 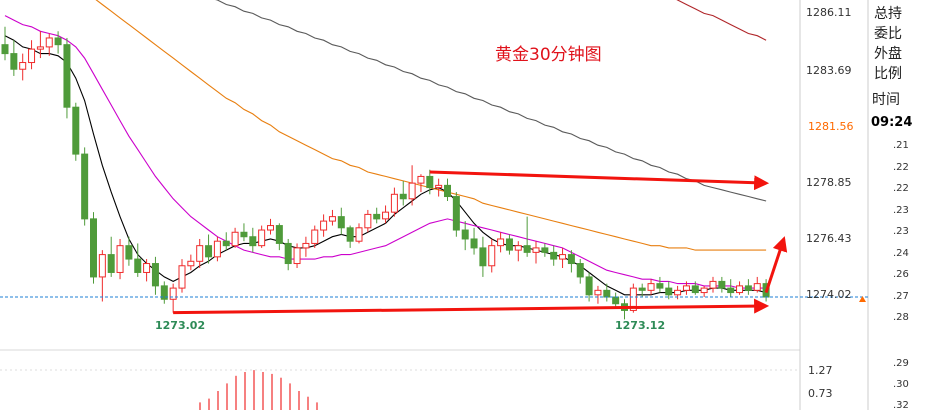 What do you see at coordinates (640, 325) in the screenshot?
I see `low-label-right: 1273.12` at bounding box center [640, 325].